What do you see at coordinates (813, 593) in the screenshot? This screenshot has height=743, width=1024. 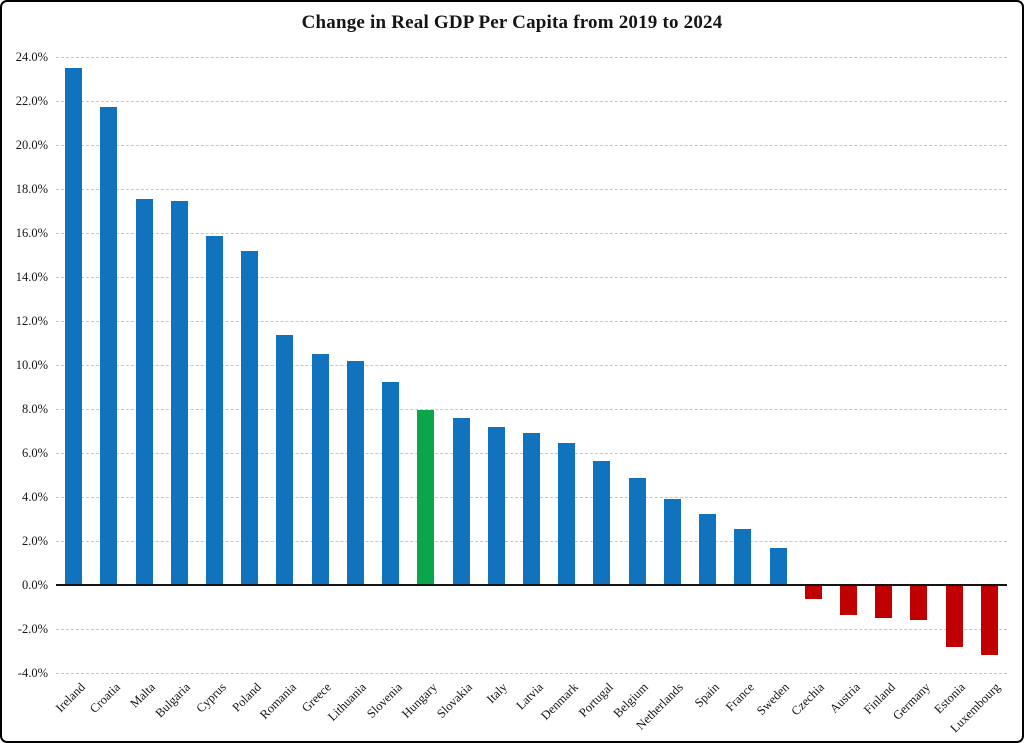 I see `bar-czechia` at bounding box center [813, 593].